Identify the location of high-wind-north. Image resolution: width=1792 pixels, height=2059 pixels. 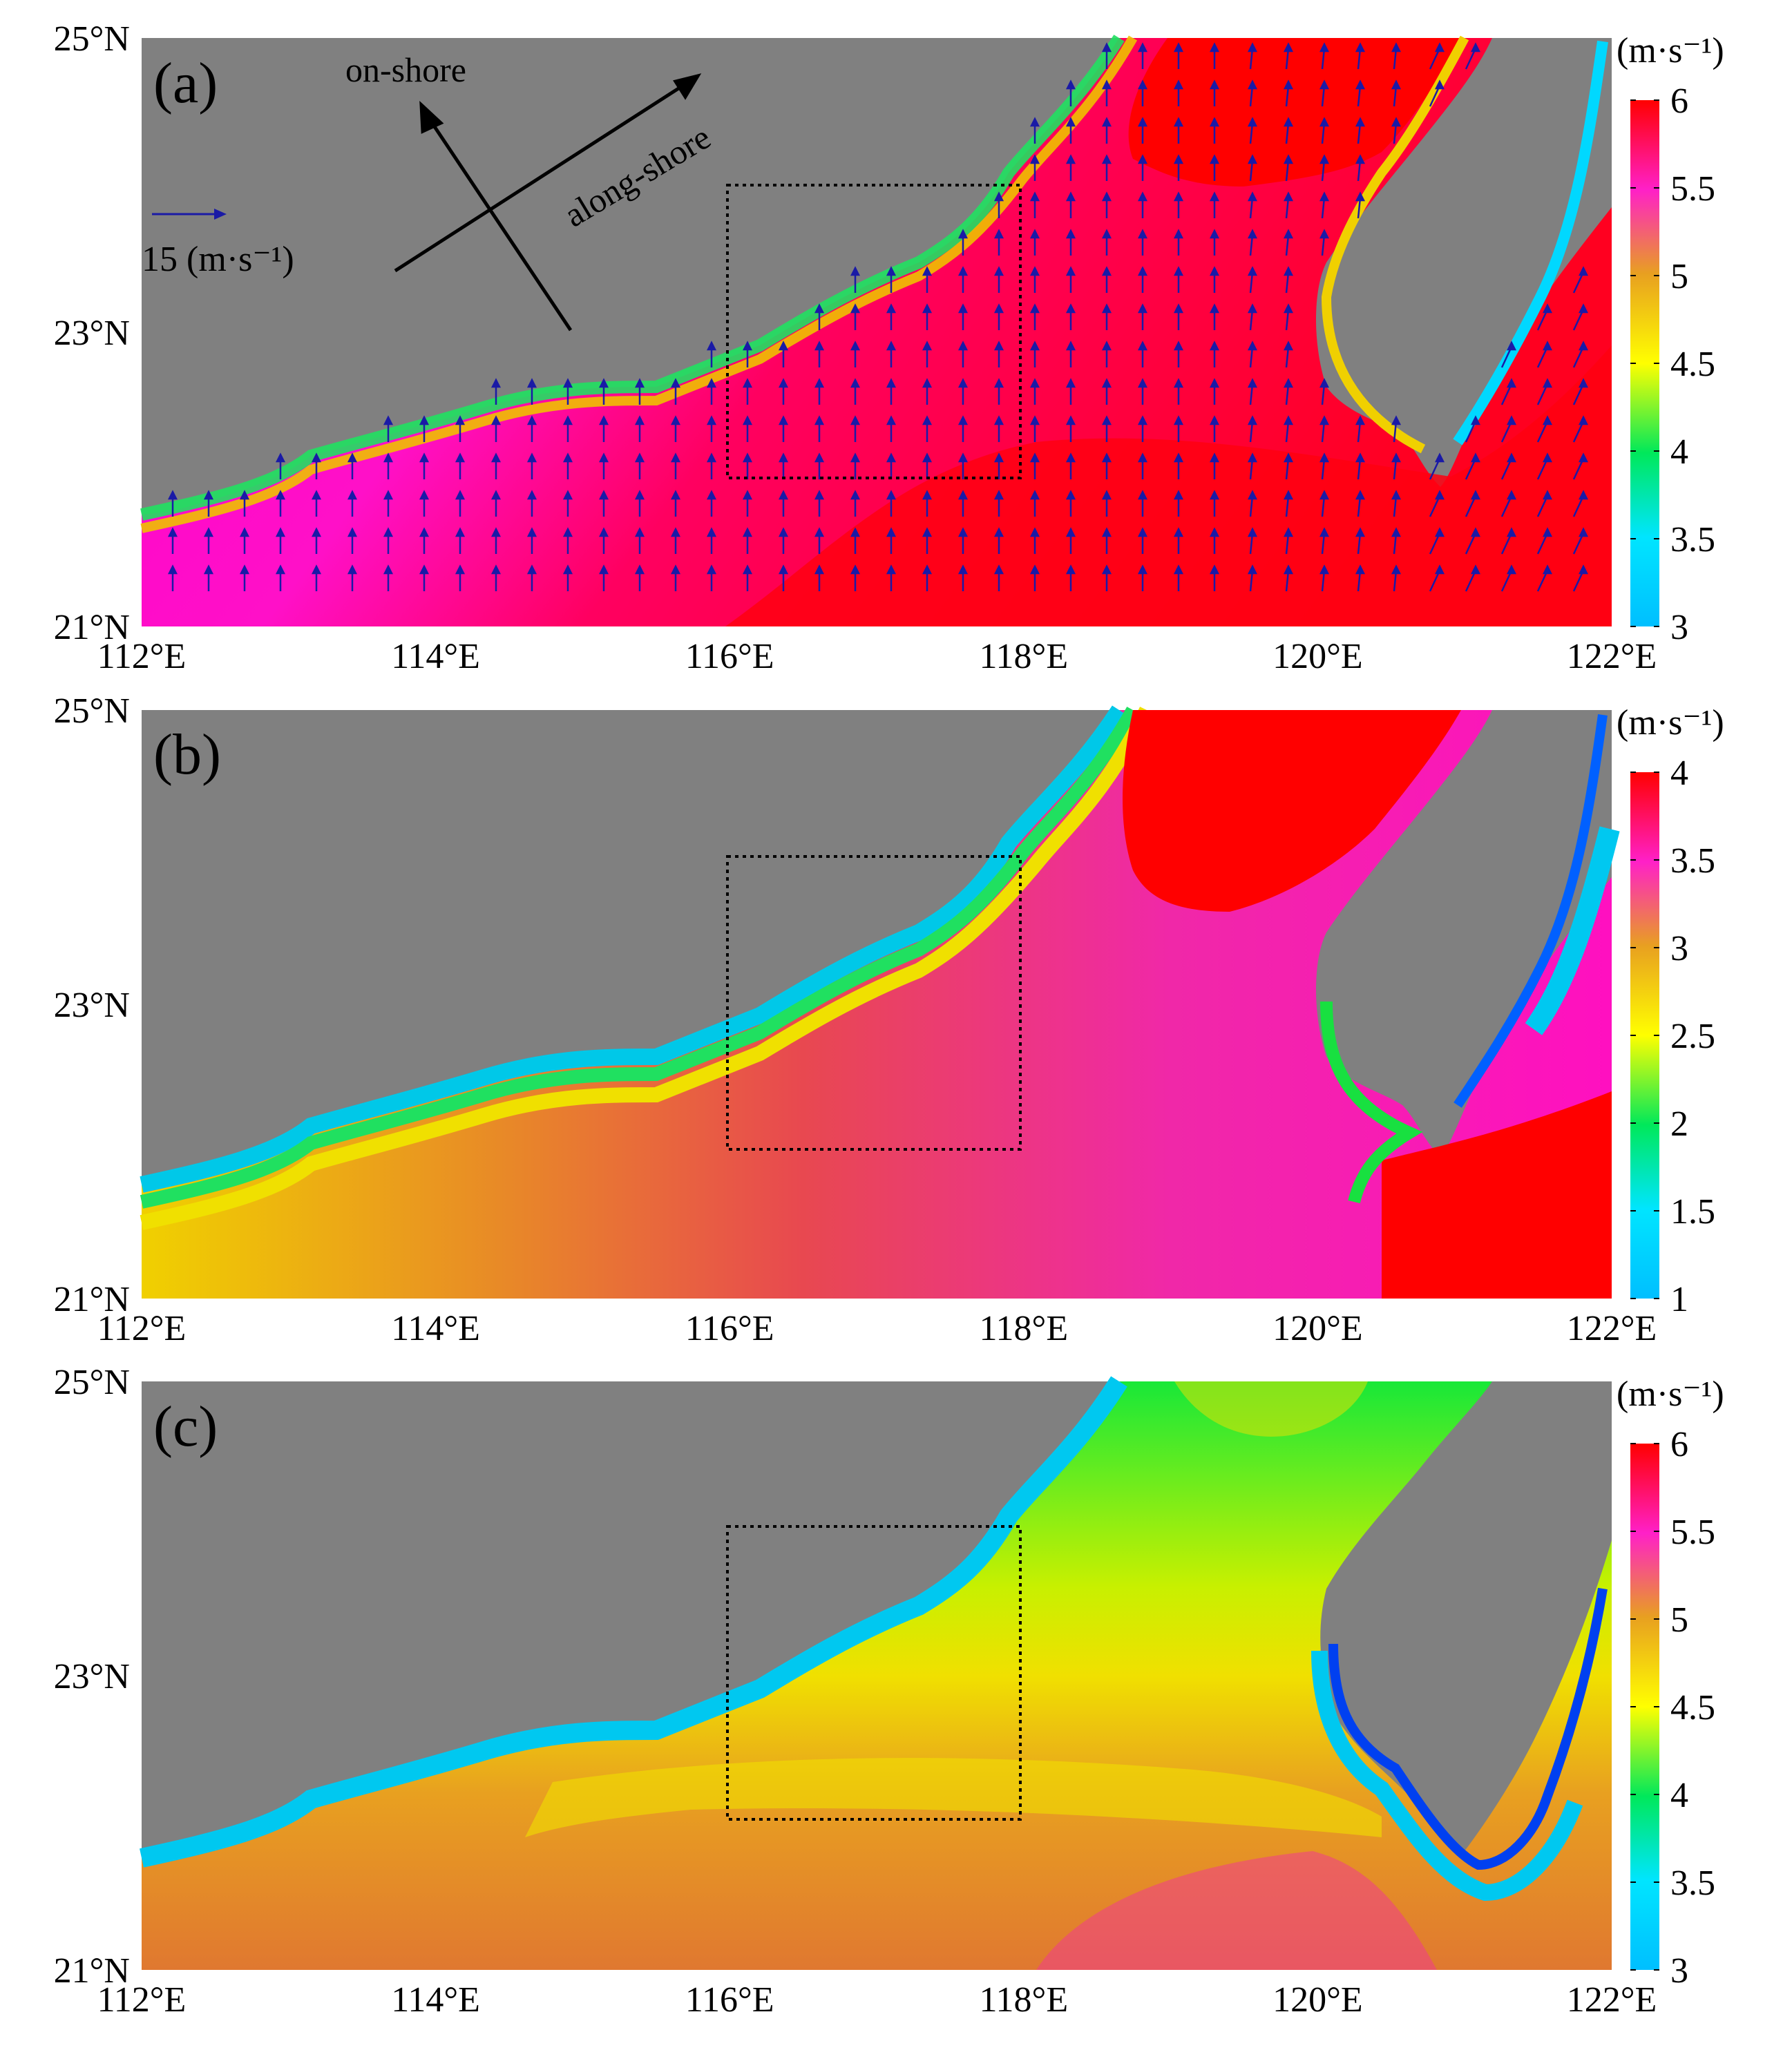
(1296, 112).